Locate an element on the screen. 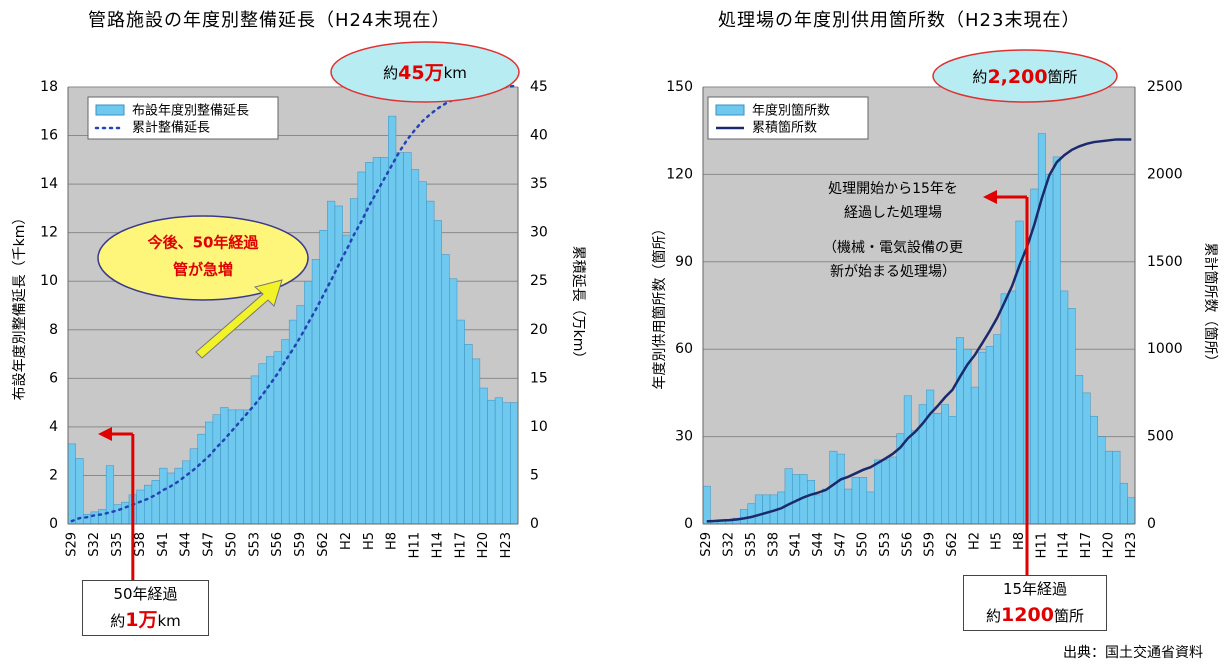 This screenshot has height=668, width=1225. left-bar-S31 is located at coordinates (87, 519).